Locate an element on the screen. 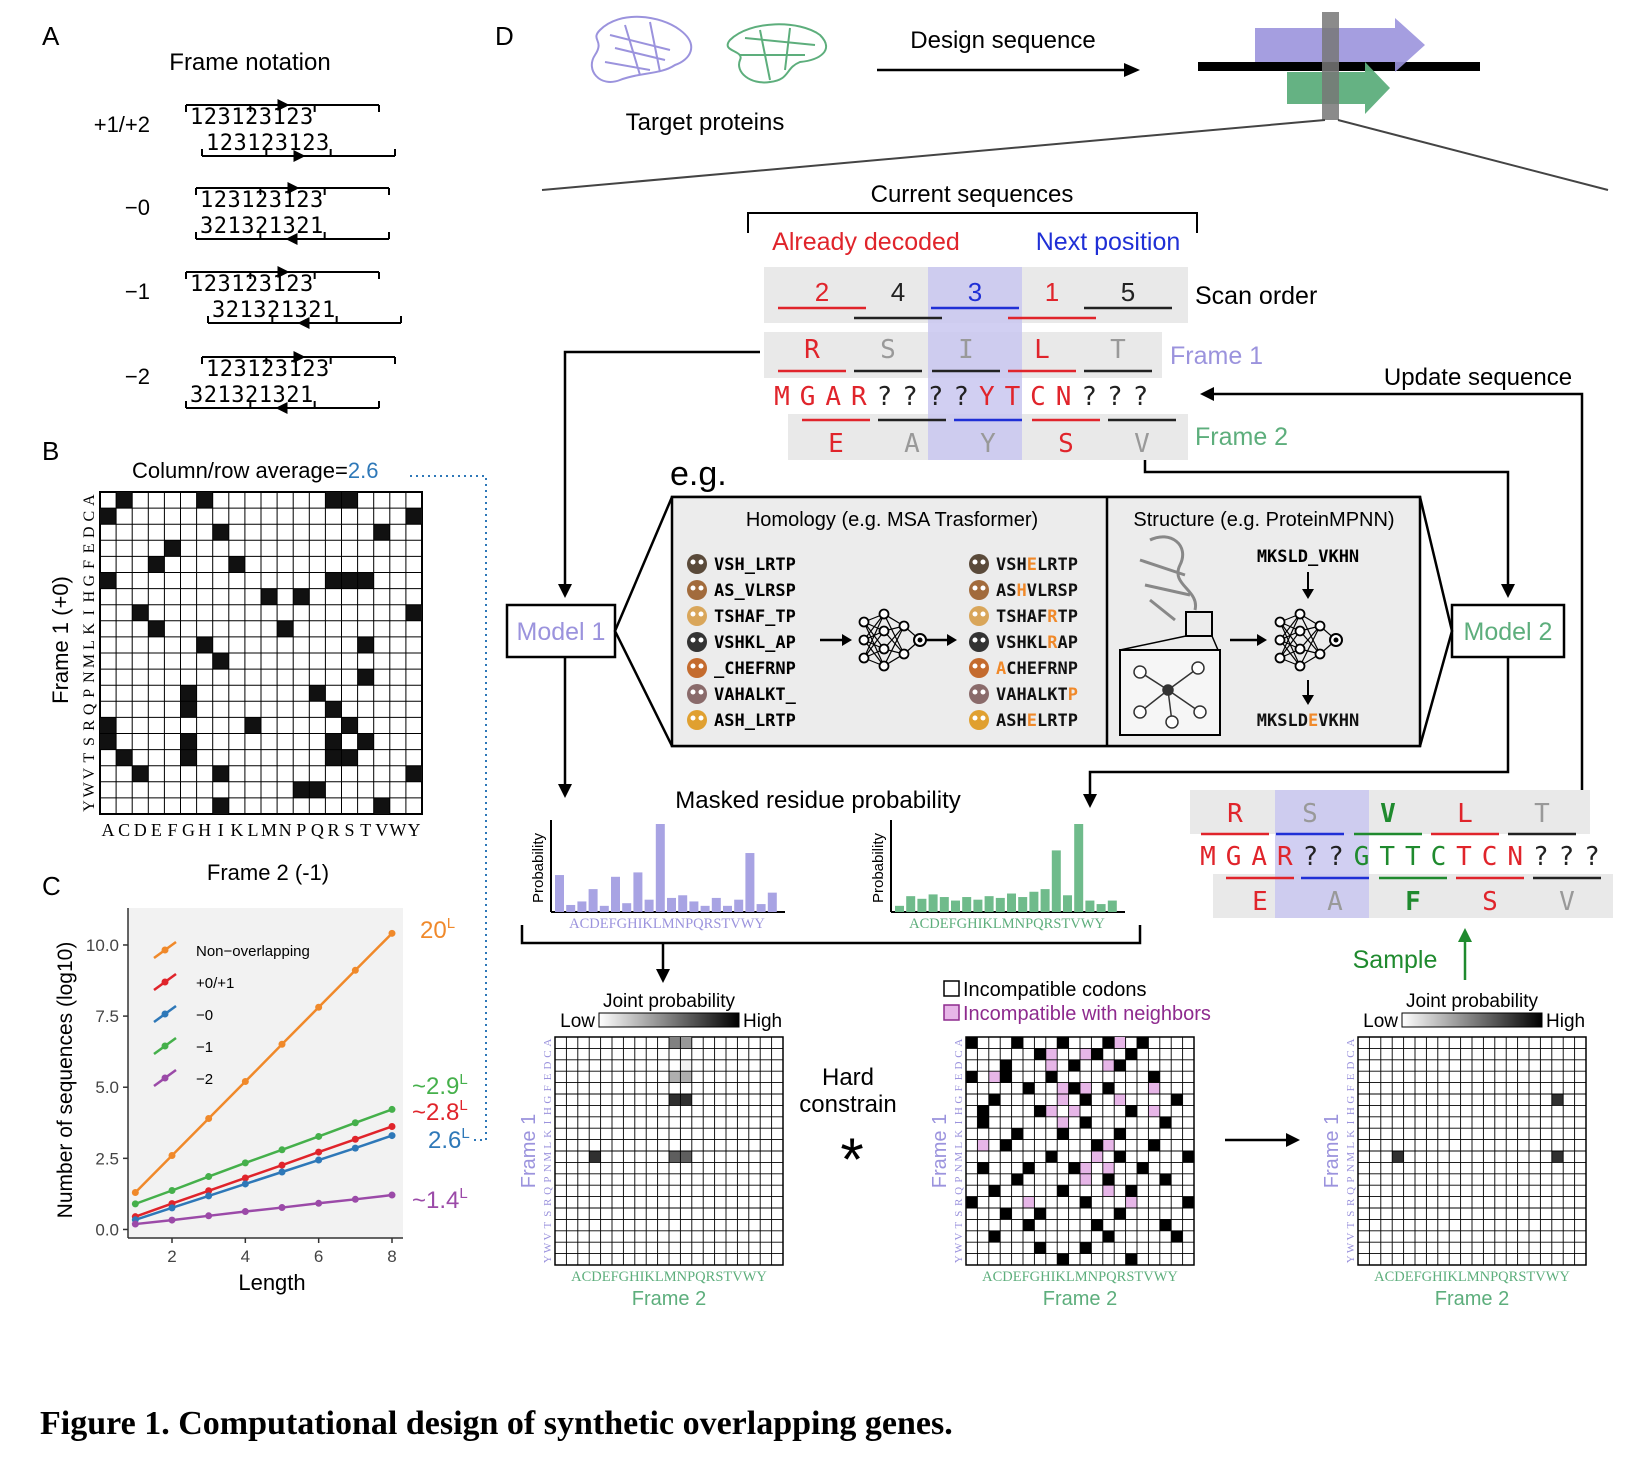  network-edge is located at coordinates (1310, 634).